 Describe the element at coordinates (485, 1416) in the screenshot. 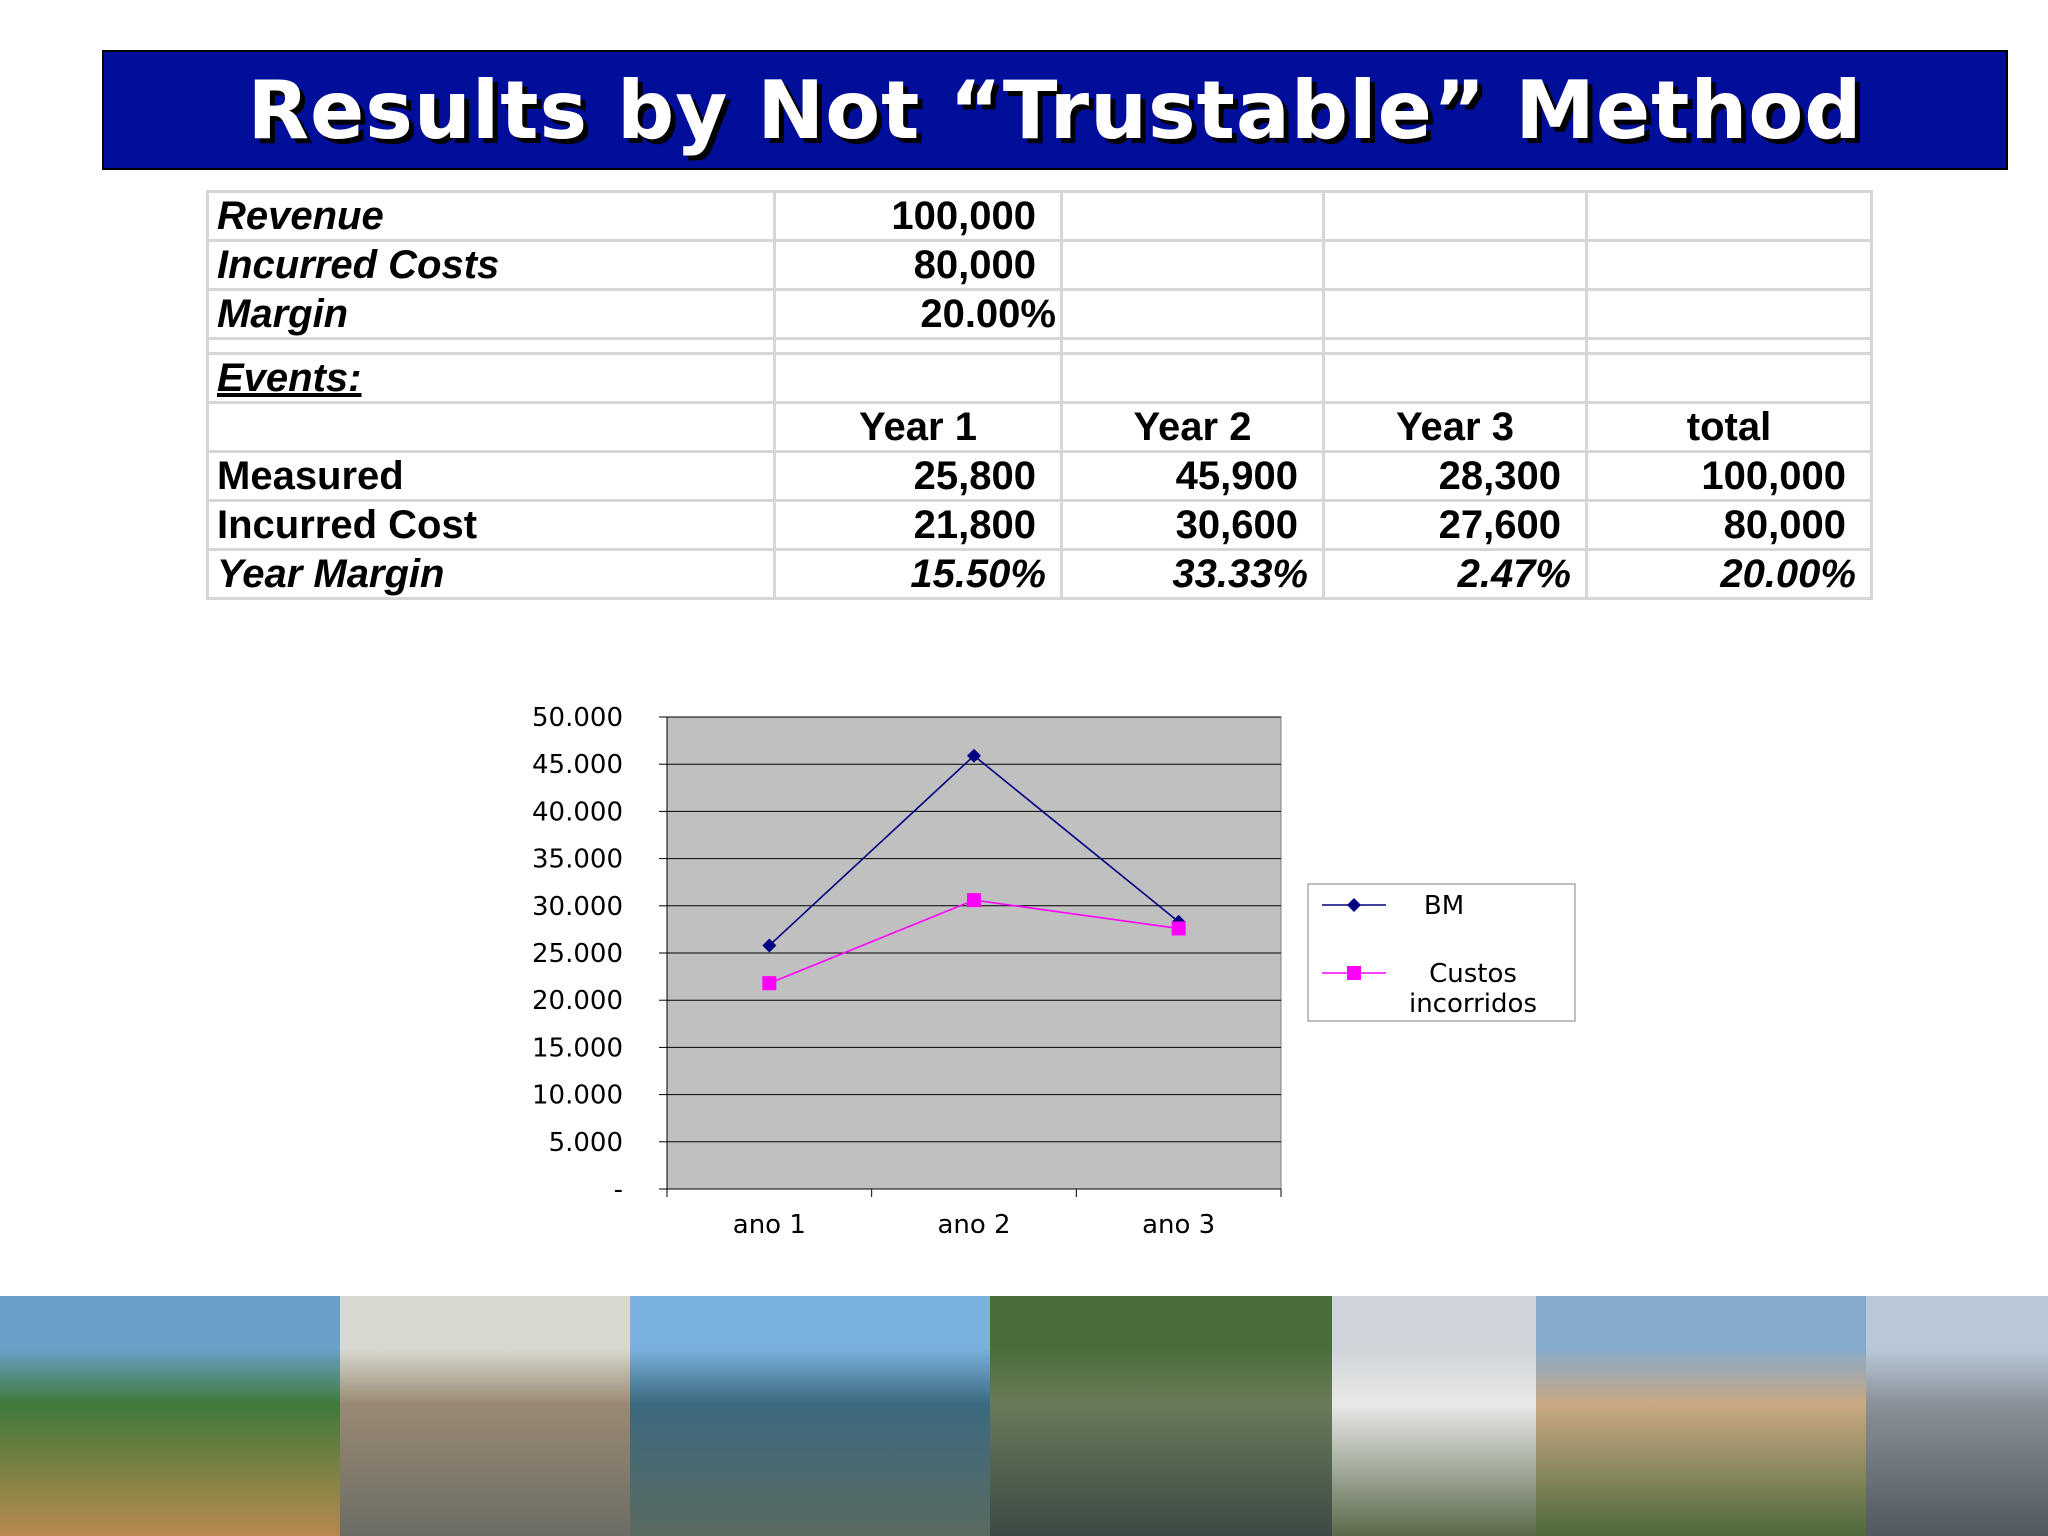

I see `industrial-plant-photo` at that location.